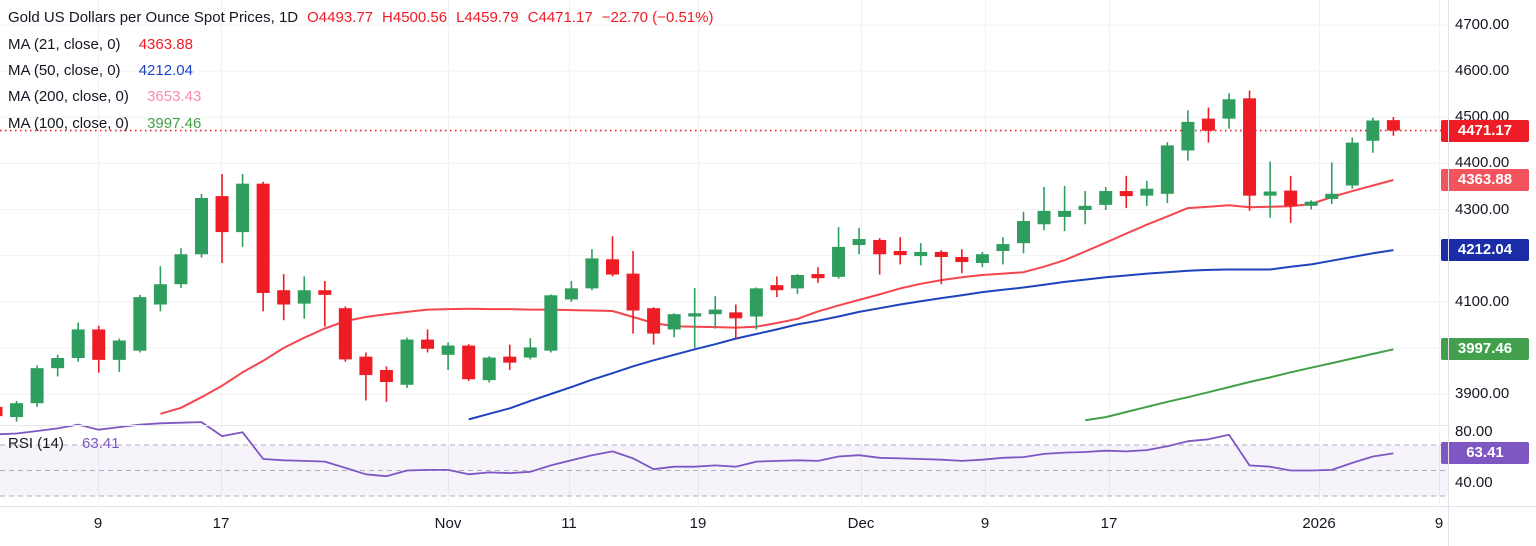  I want to click on indicator-ma50-row: MA (50, close, 0) 4212.04, so click(100, 70).